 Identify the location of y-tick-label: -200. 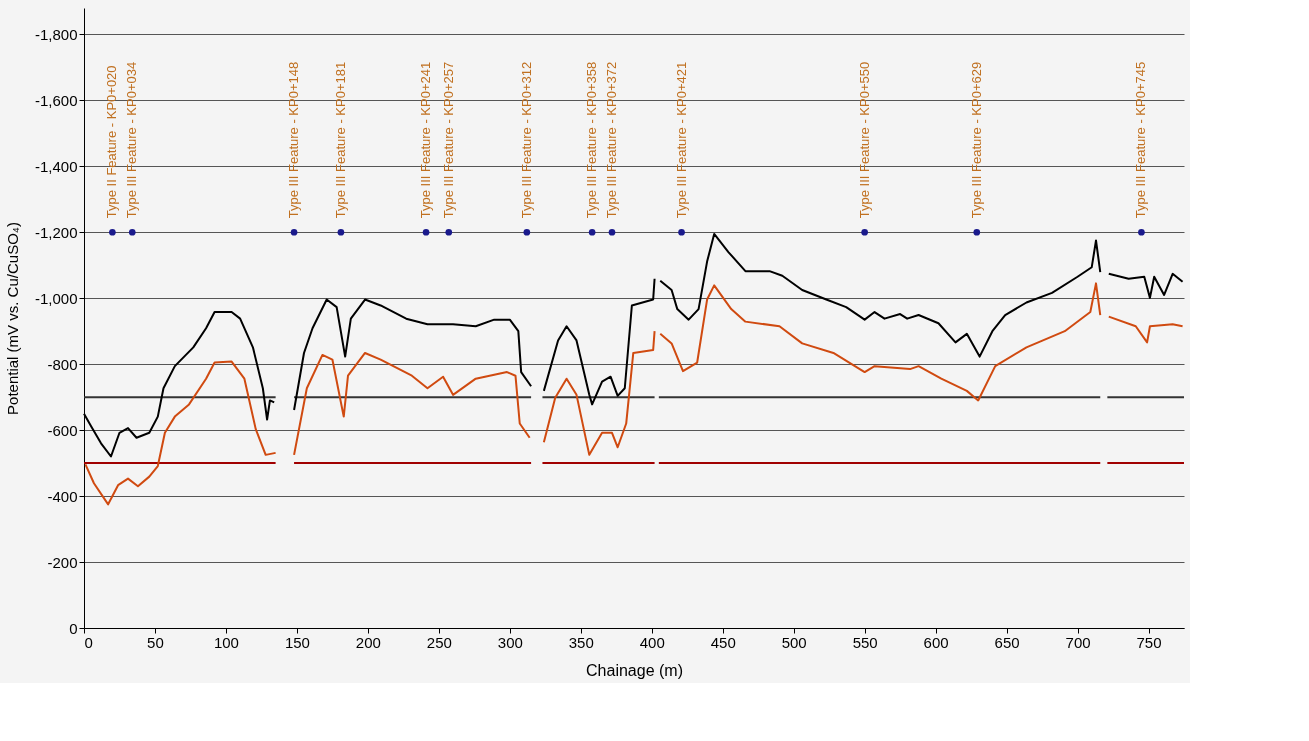
(62, 562).